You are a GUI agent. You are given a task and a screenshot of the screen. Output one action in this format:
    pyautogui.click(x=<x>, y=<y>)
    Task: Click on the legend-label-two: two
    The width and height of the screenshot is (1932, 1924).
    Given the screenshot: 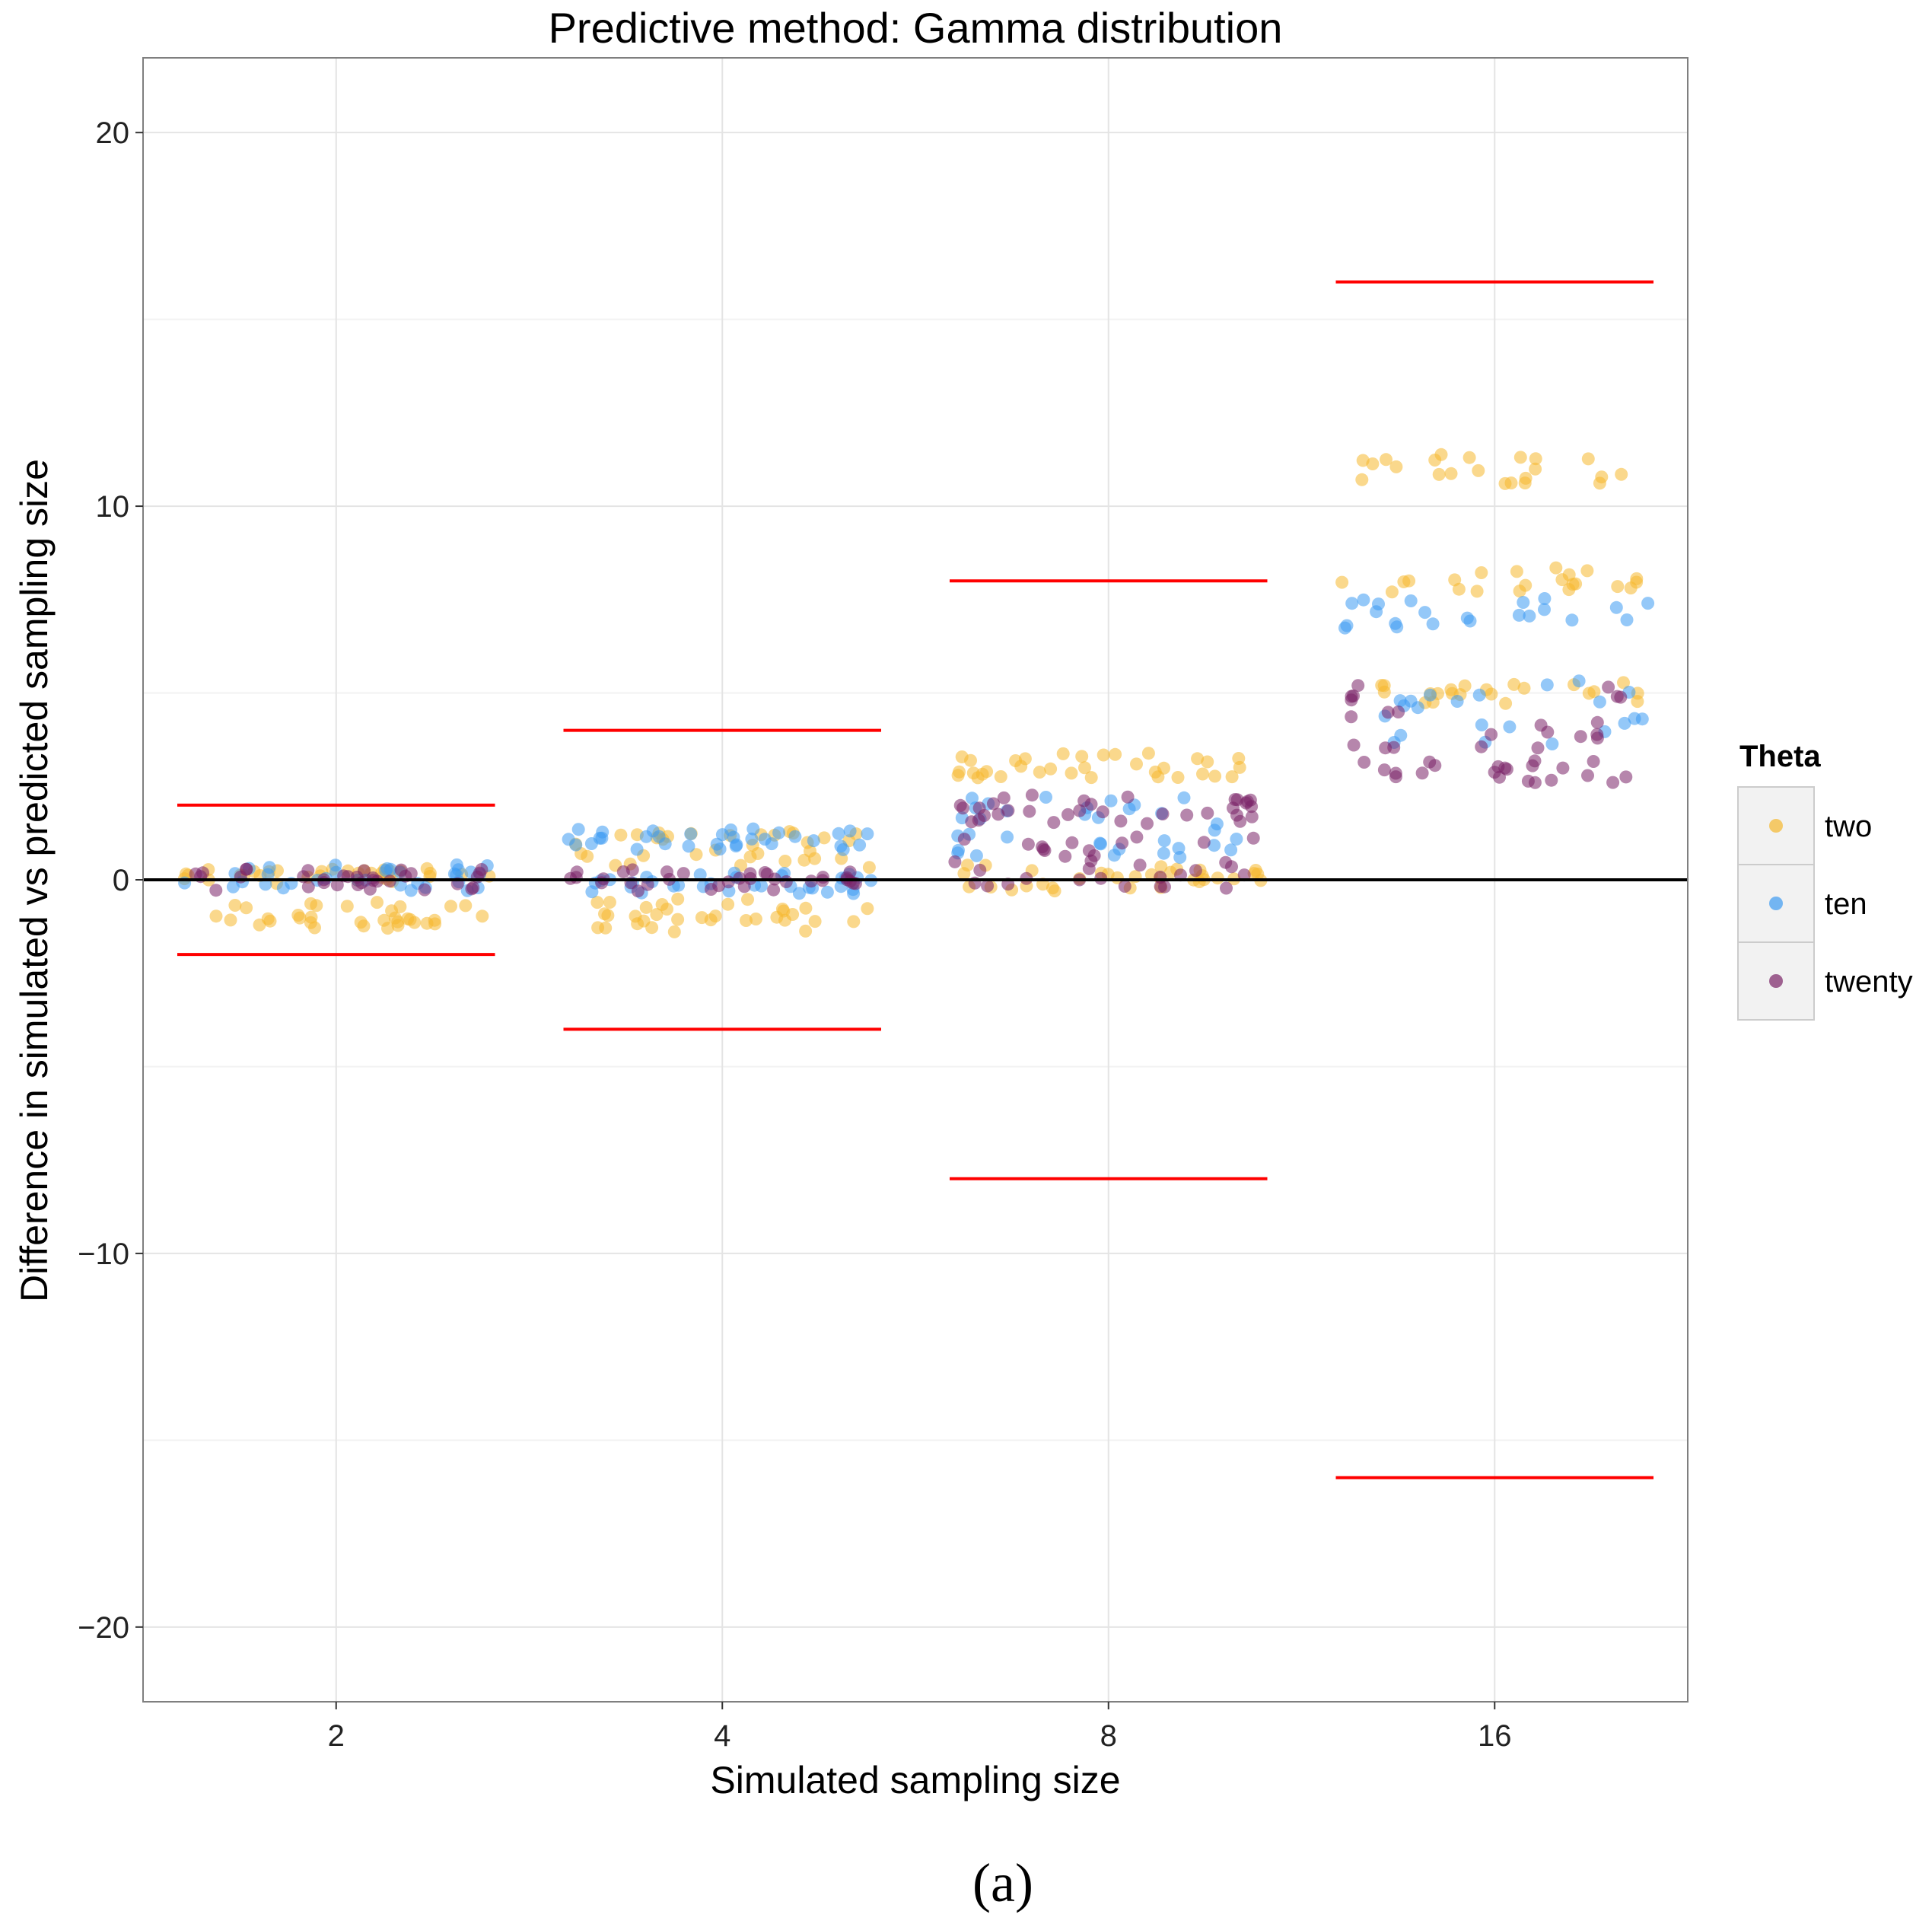 What is the action you would take?
    pyautogui.click(x=1848, y=826)
    